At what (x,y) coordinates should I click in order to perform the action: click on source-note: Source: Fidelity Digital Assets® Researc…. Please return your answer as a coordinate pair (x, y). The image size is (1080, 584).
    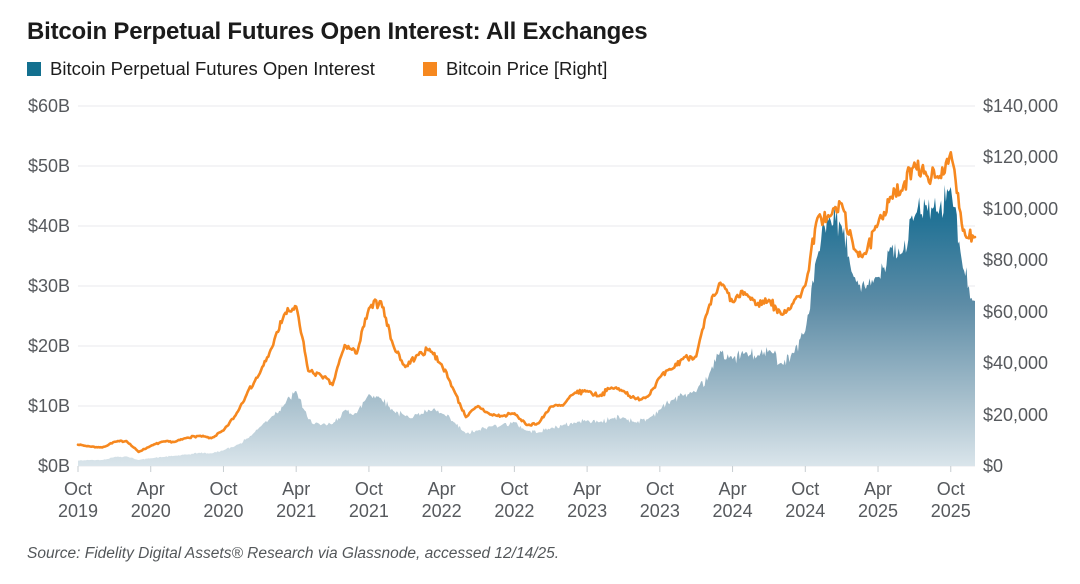
    Looking at the image, I should click on (293, 553).